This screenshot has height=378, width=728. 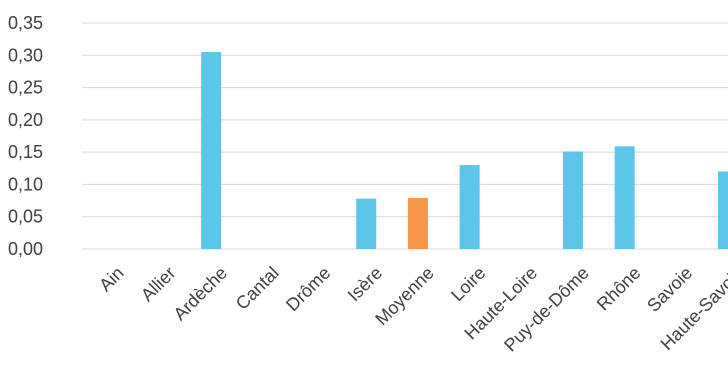 I want to click on x-tick-label: Ain, so click(x=111, y=279).